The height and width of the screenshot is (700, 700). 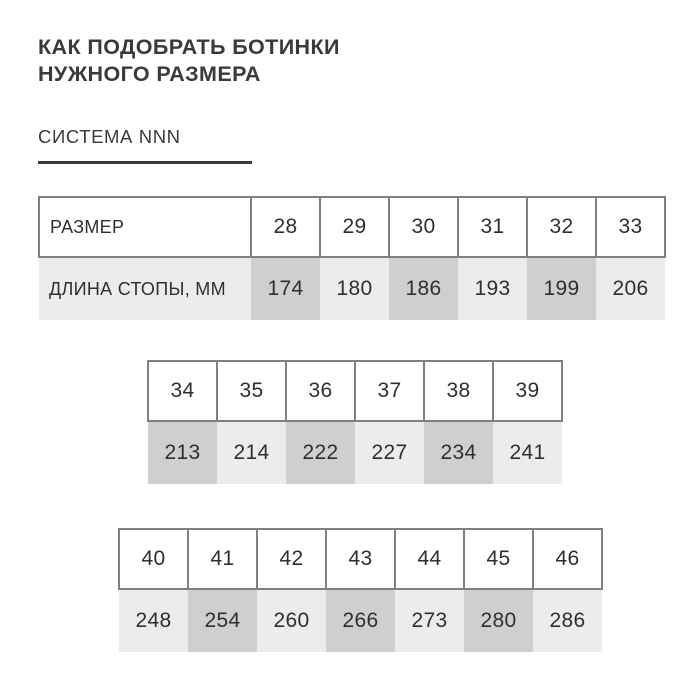 I want to click on size-row-label: РАЗМЕР, so click(x=145, y=227).